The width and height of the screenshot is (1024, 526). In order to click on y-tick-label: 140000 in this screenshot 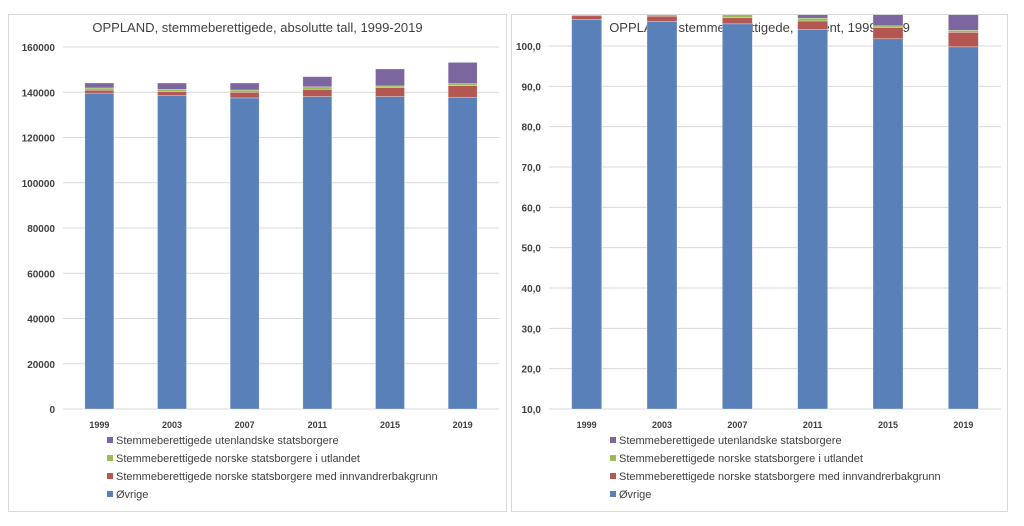, I will do `click(39, 93)`.